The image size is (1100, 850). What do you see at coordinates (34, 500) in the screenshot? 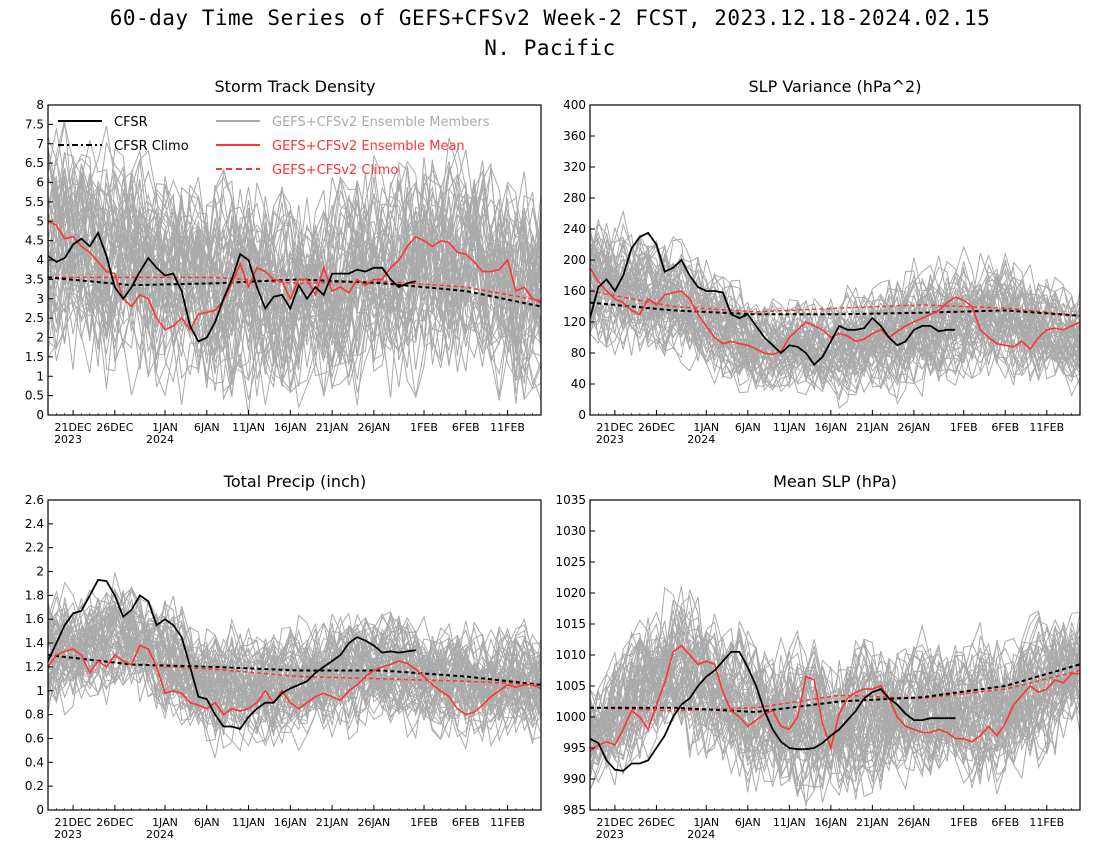
I see `y-tick-label: 2.6` at bounding box center [34, 500].